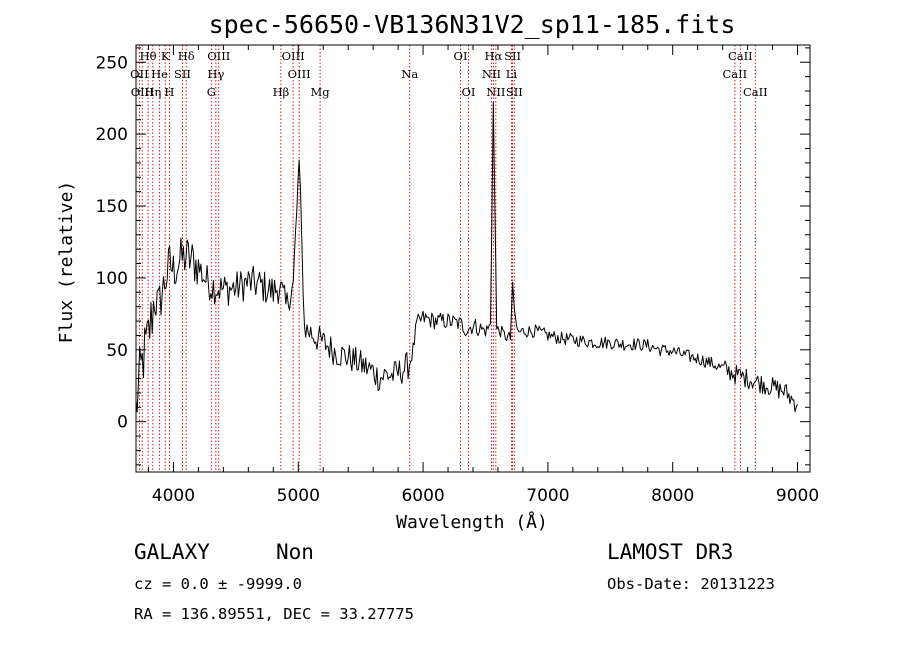  Describe the element at coordinates (169, 92) in the screenshot. I see `emission-line-label: H` at that location.